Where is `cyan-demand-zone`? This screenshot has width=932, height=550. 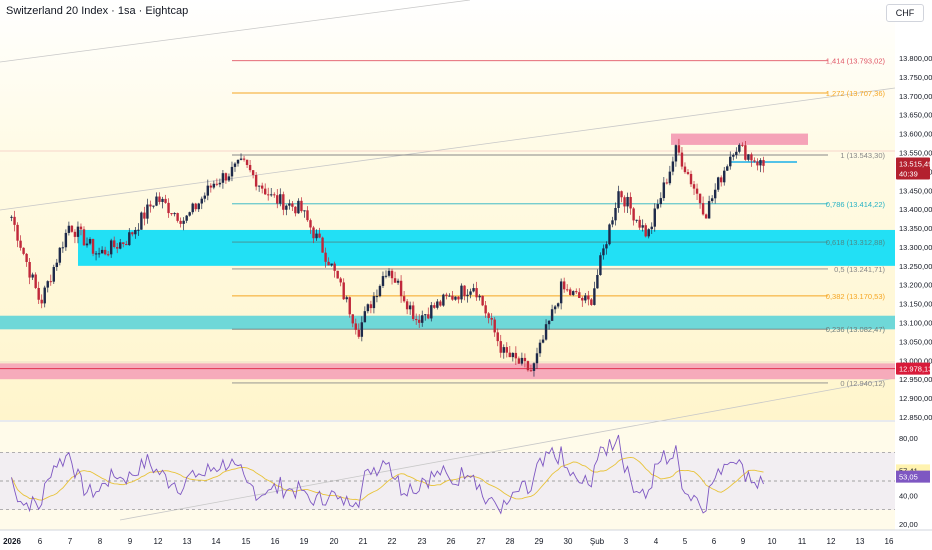
cyan-demand-zone is located at coordinates (486, 247).